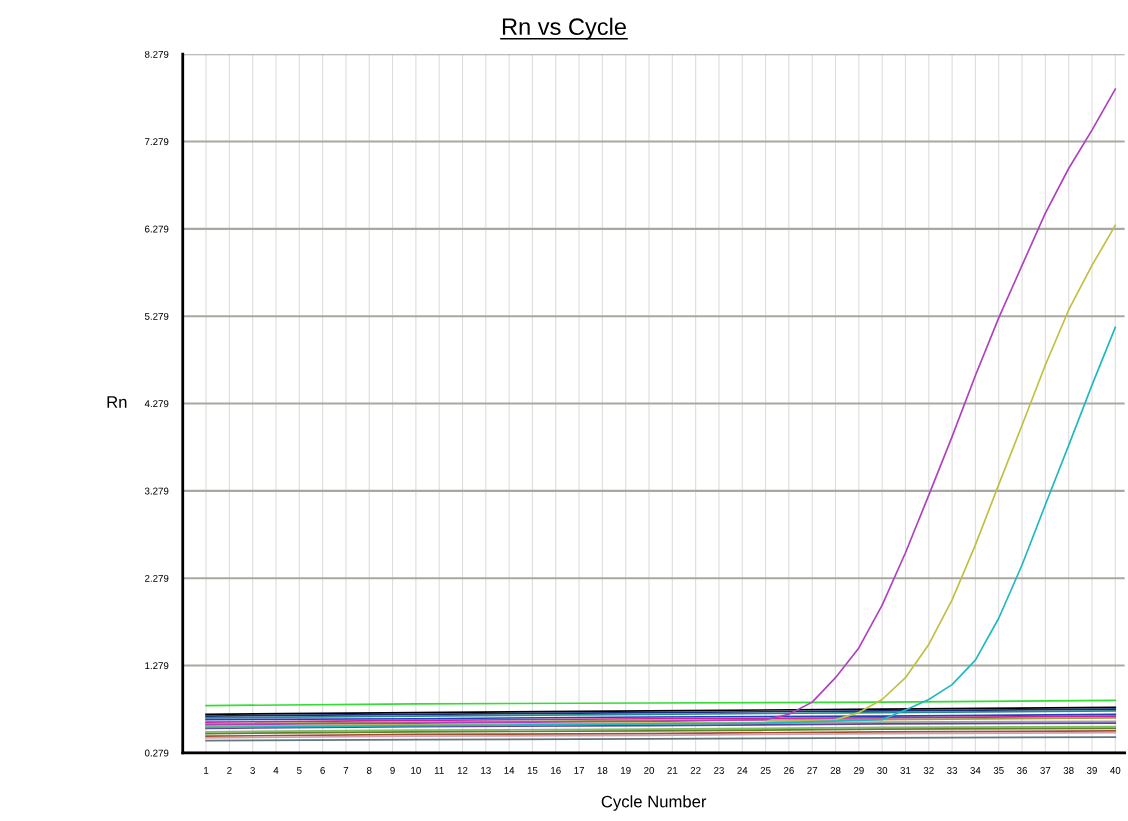  What do you see at coordinates (392, 770) in the screenshot?
I see `x-tick-label: 9` at bounding box center [392, 770].